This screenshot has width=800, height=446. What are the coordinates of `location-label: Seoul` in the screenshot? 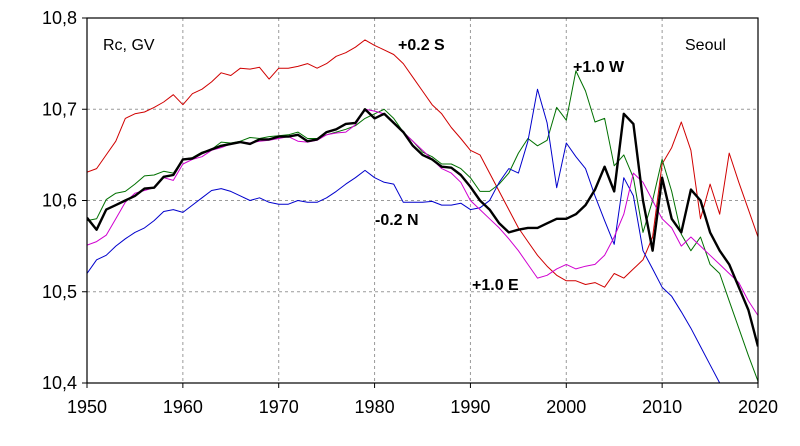 It's located at (705, 45).